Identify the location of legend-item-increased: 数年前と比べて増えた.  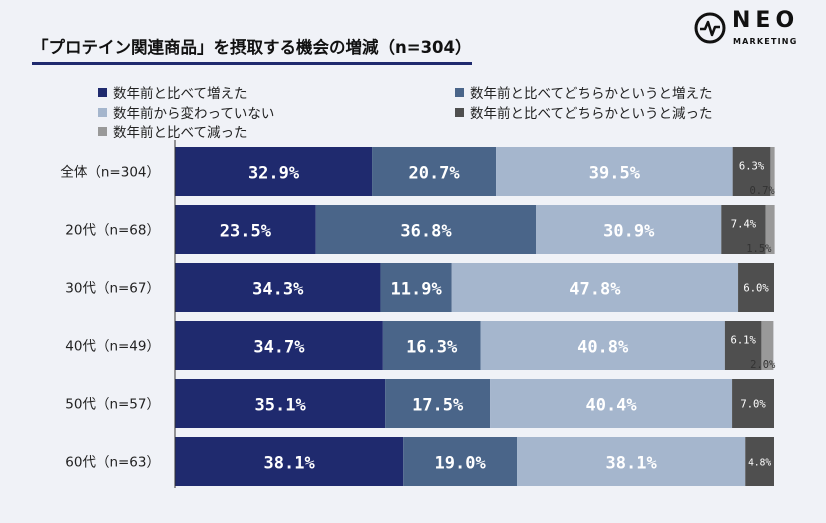
(172, 92).